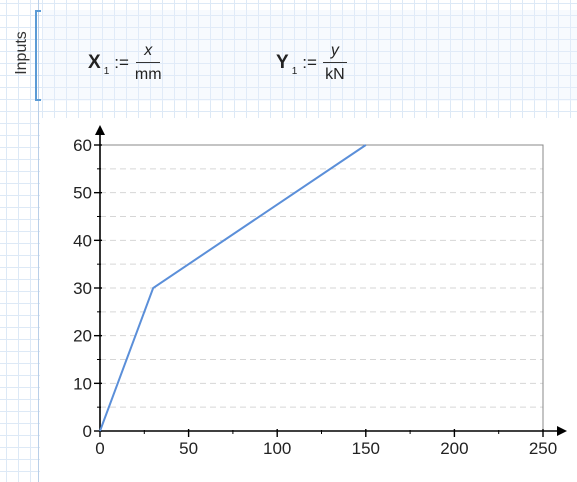 This screenshot has height=482, width=577. I want to click on y-axis-arrow, so click(100, 130).